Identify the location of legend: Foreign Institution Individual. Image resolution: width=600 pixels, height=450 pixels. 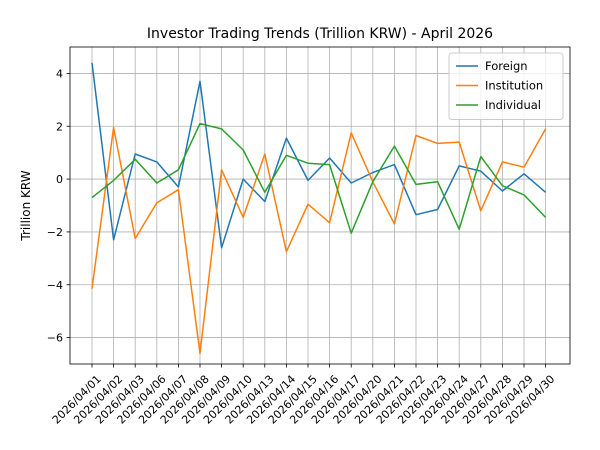
(506, 86).